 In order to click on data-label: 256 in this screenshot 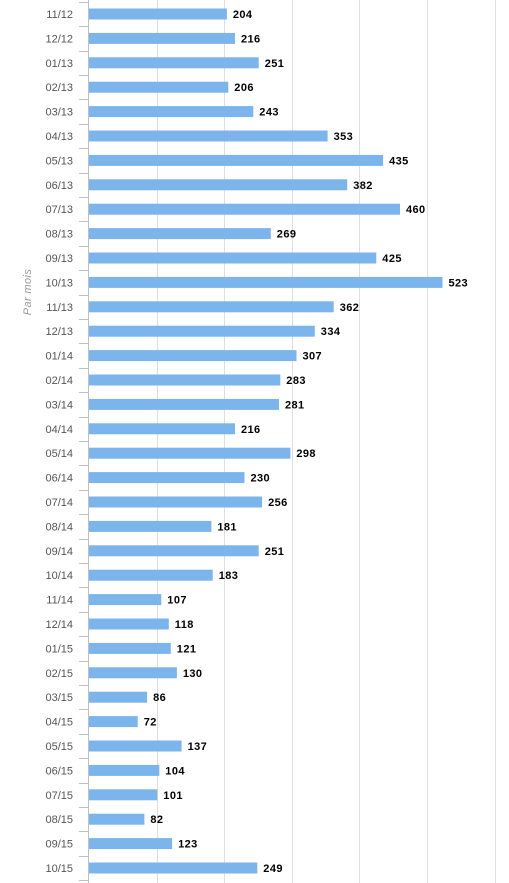, I will do `click(278, 503)`.